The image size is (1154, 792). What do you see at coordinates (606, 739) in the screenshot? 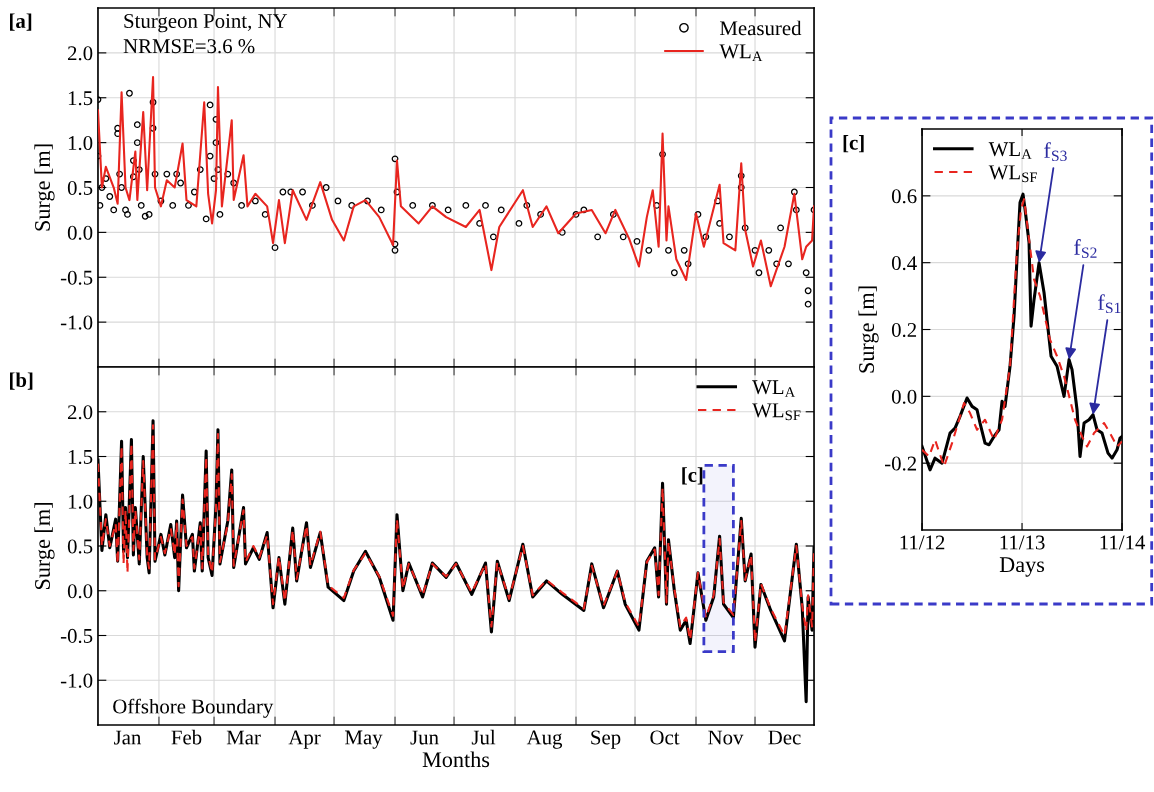
I see `x-tick-label: Sep` at bounding box center [606, 739].